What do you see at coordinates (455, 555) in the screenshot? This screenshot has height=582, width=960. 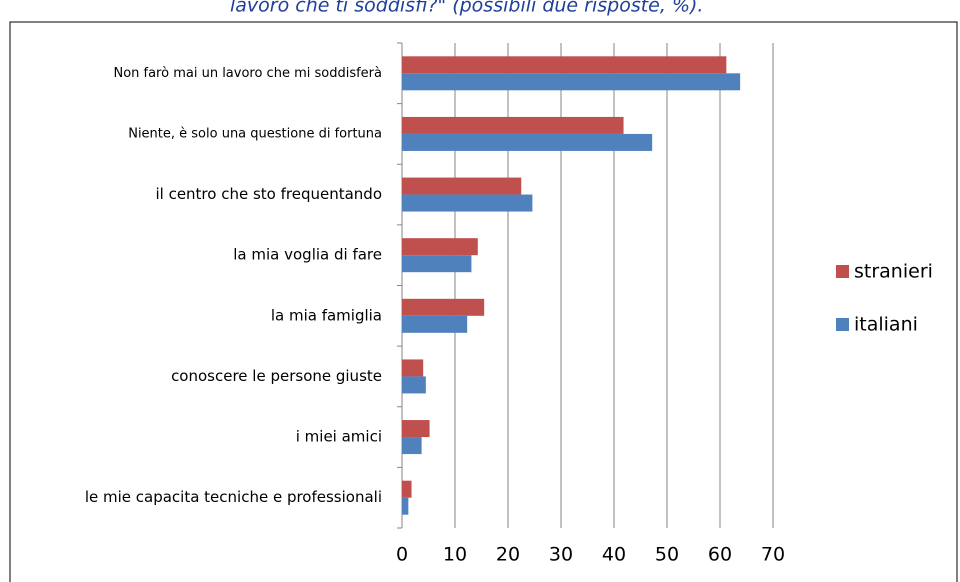 I see `x-tick-label: 10` at bounding box center [455, 555].